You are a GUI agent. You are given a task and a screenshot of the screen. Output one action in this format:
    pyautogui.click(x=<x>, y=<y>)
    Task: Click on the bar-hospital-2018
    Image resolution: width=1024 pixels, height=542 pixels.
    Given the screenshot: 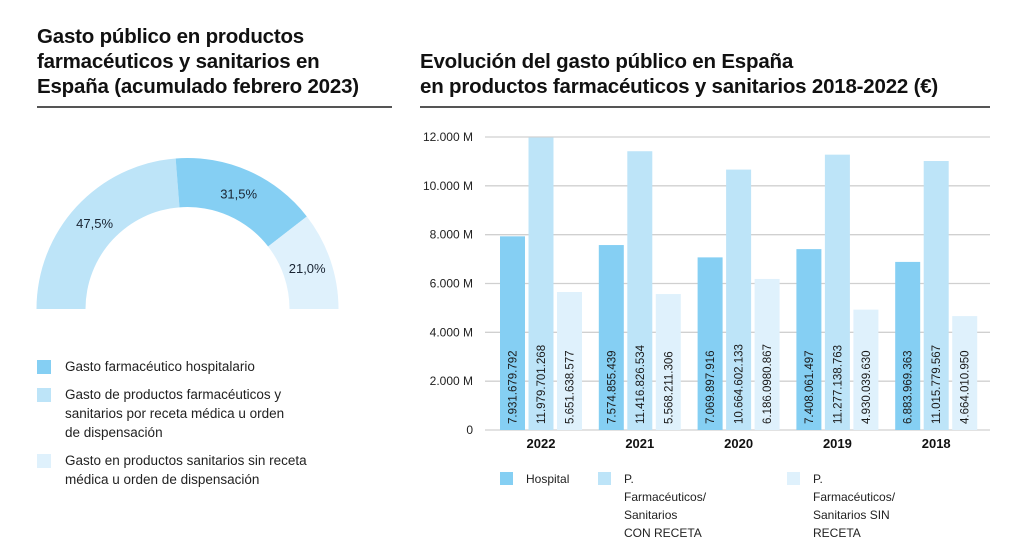 What is the action you would take?
    pyautogui.click(x=908, y=345)
    